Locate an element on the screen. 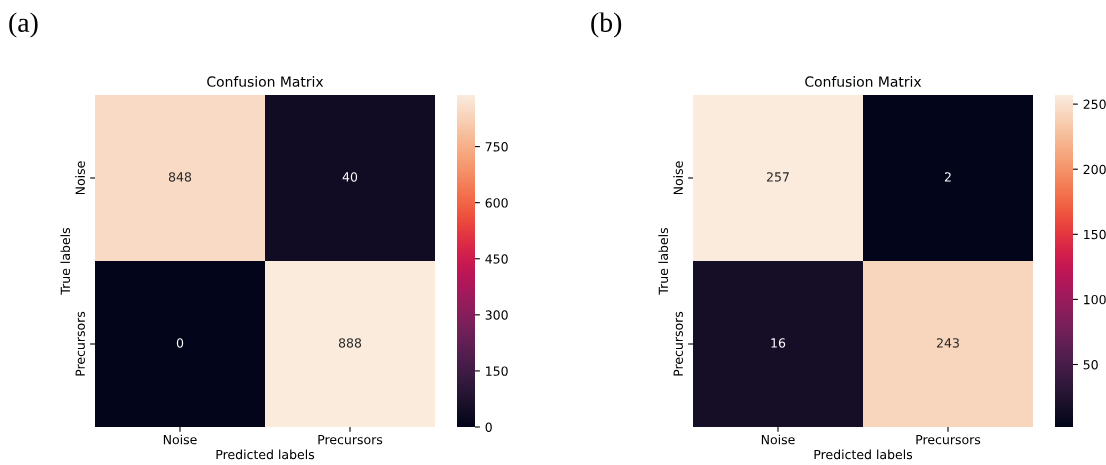 Image resolution: width=1106 pixels, height=465 pixels. data-label: 848 is located at coordinates (180, 177).